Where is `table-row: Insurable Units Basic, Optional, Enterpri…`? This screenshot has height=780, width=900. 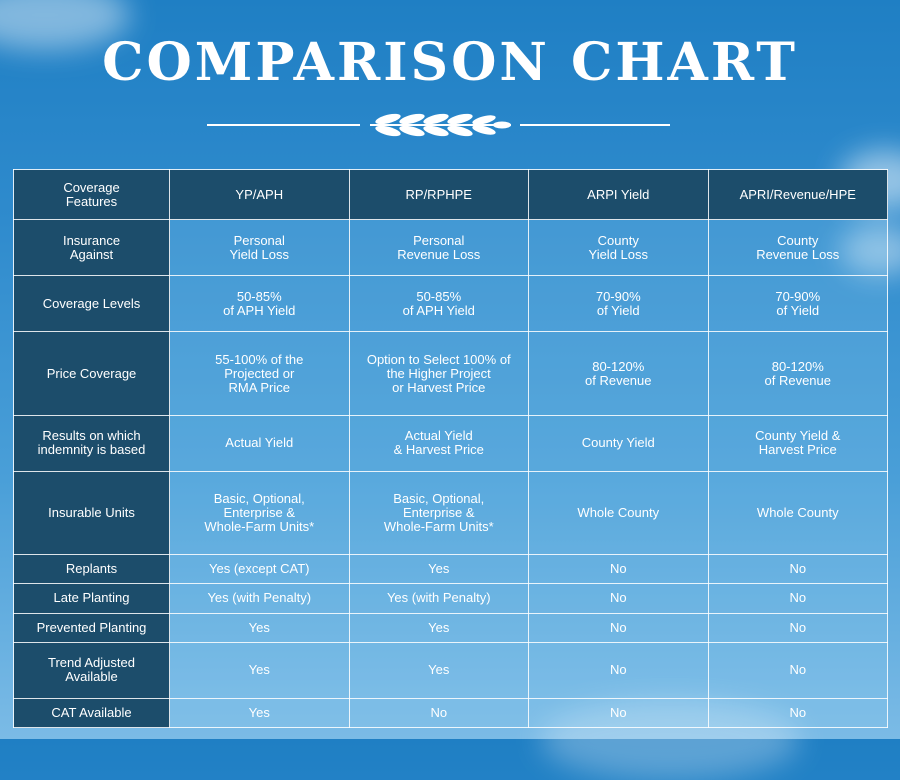
table-row: Insurable Units Basic, Optional, Enterpri… is located at coordinates (450, 513).